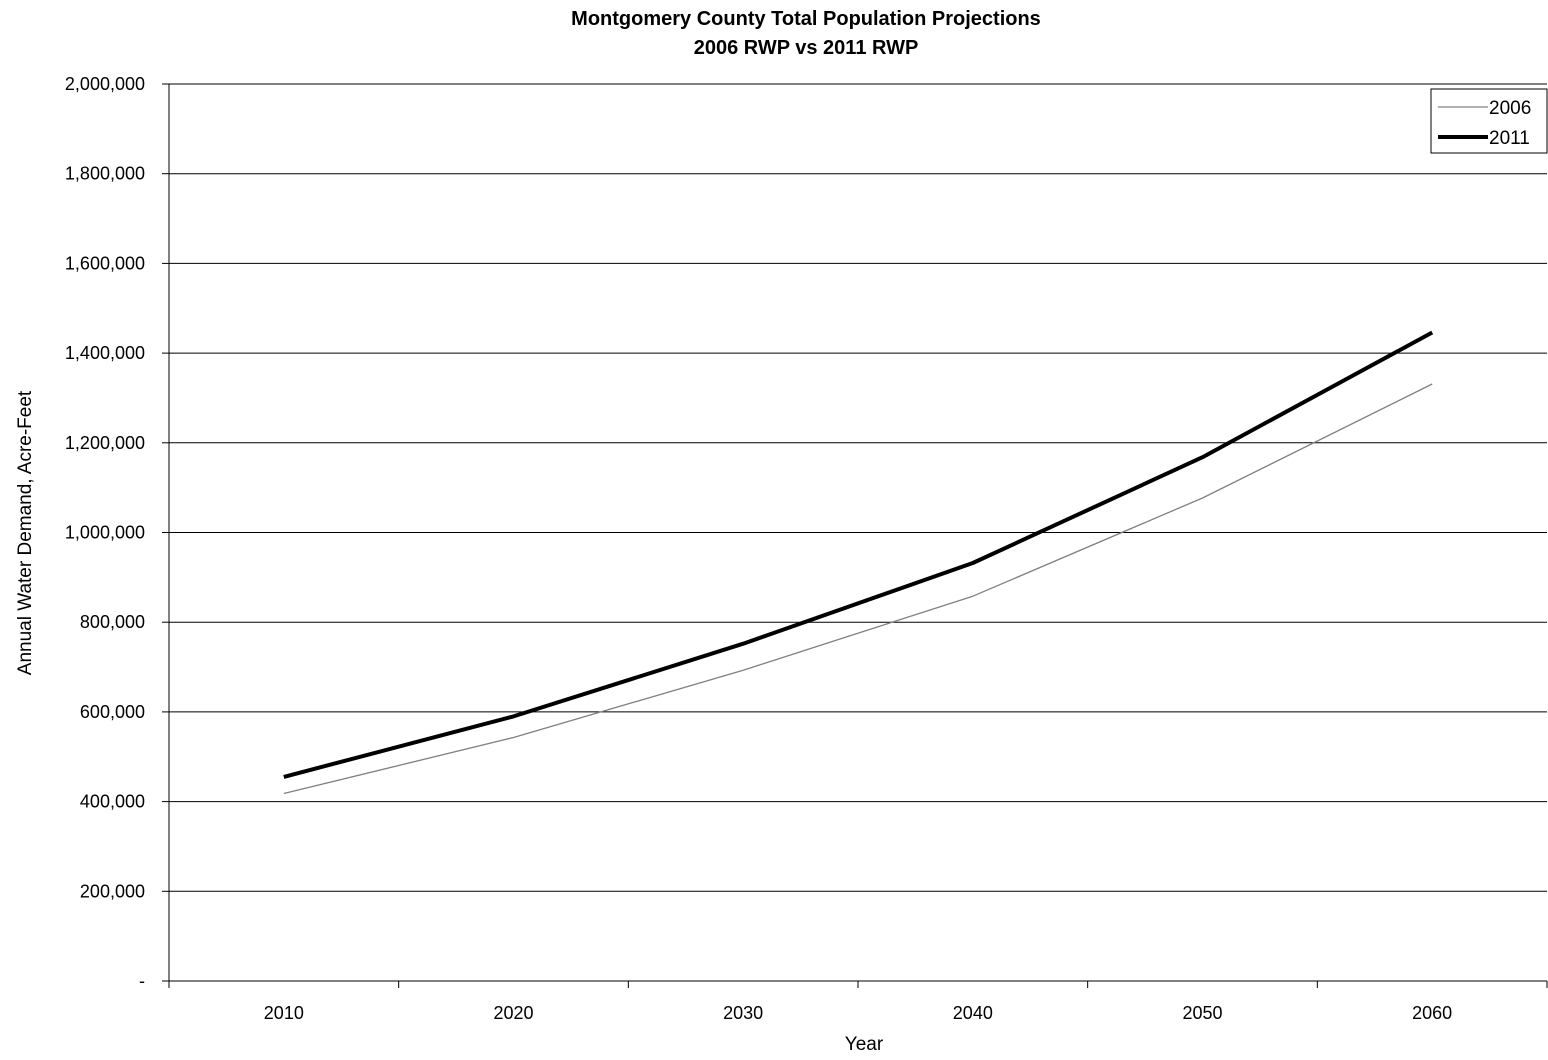 The height and width of the screenshot is (1060, 1548). Describe the element at coordinates (112, 622) in the screenshot. I see `y-tick-label: 800,000` at that location.